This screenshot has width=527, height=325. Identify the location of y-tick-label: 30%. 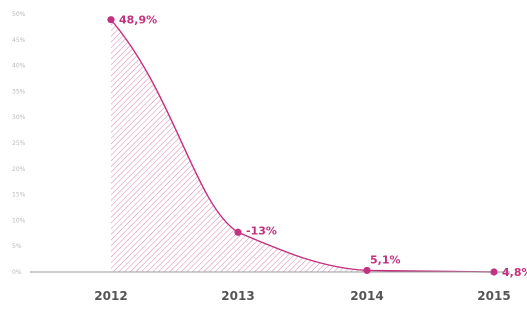
(19, 117).